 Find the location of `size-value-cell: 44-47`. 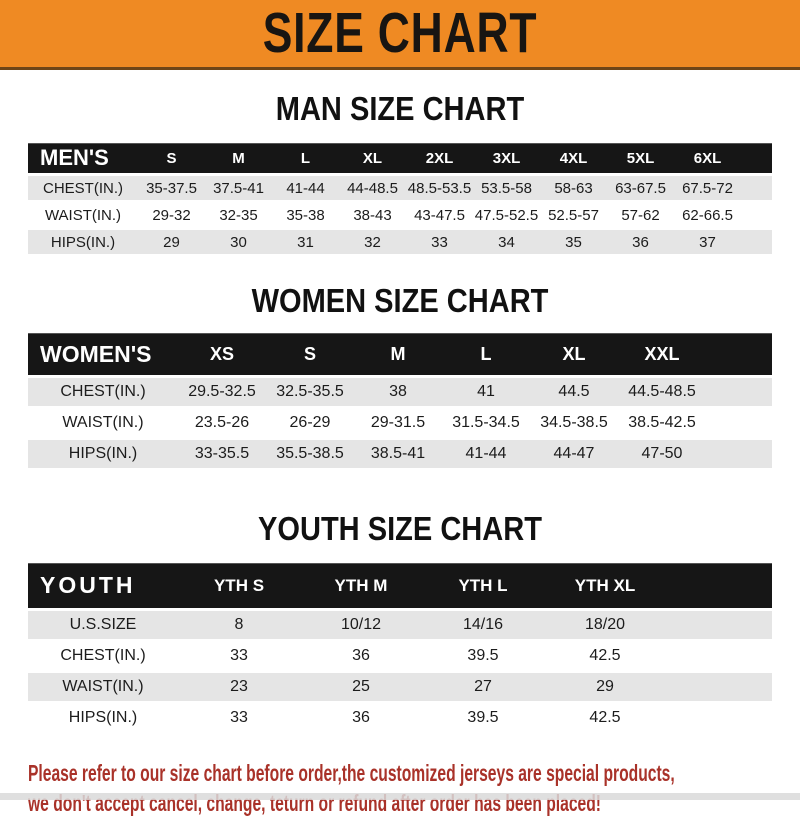

size-value-cell: 44-47 is located at coordinates (574, 452).